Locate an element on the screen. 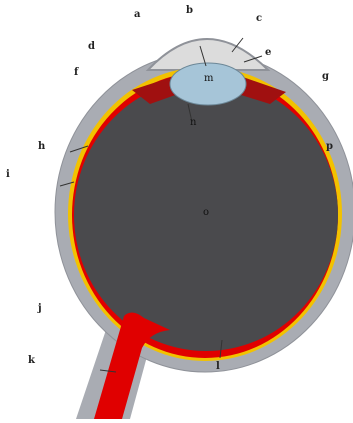 The width and height of the screenshot is (353, 423). label-k: k is located at coordinates (31, 360).